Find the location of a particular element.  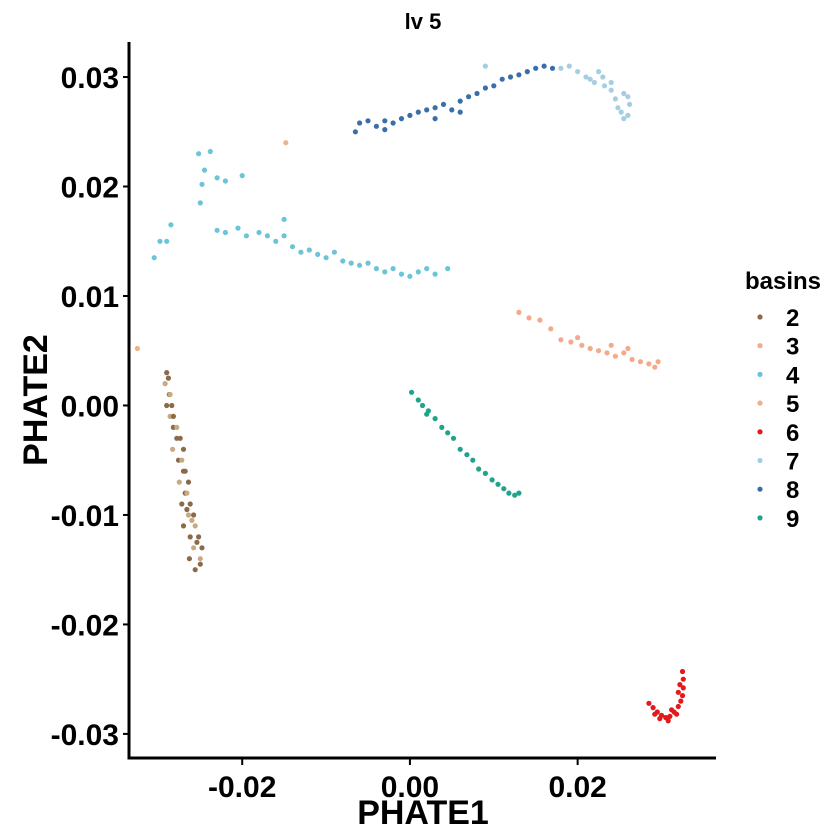

legend-item-4: 4 is located at coordinates (778, 375).